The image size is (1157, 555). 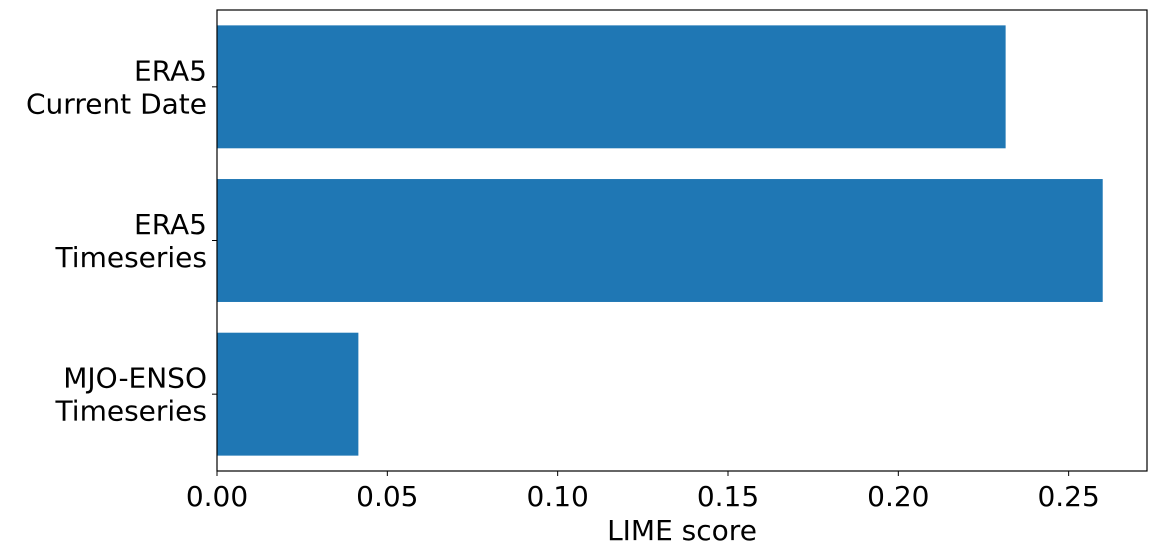 I want to click on y-tick-label-1-0: ERA5, so click(x=170, y=224).